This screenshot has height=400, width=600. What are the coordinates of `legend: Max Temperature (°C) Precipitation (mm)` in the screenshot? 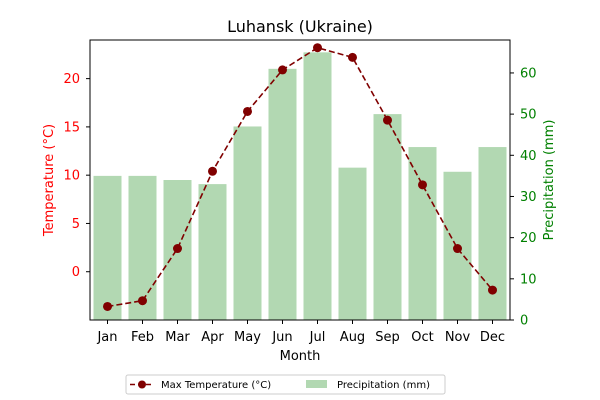 It's located at (285, 384).